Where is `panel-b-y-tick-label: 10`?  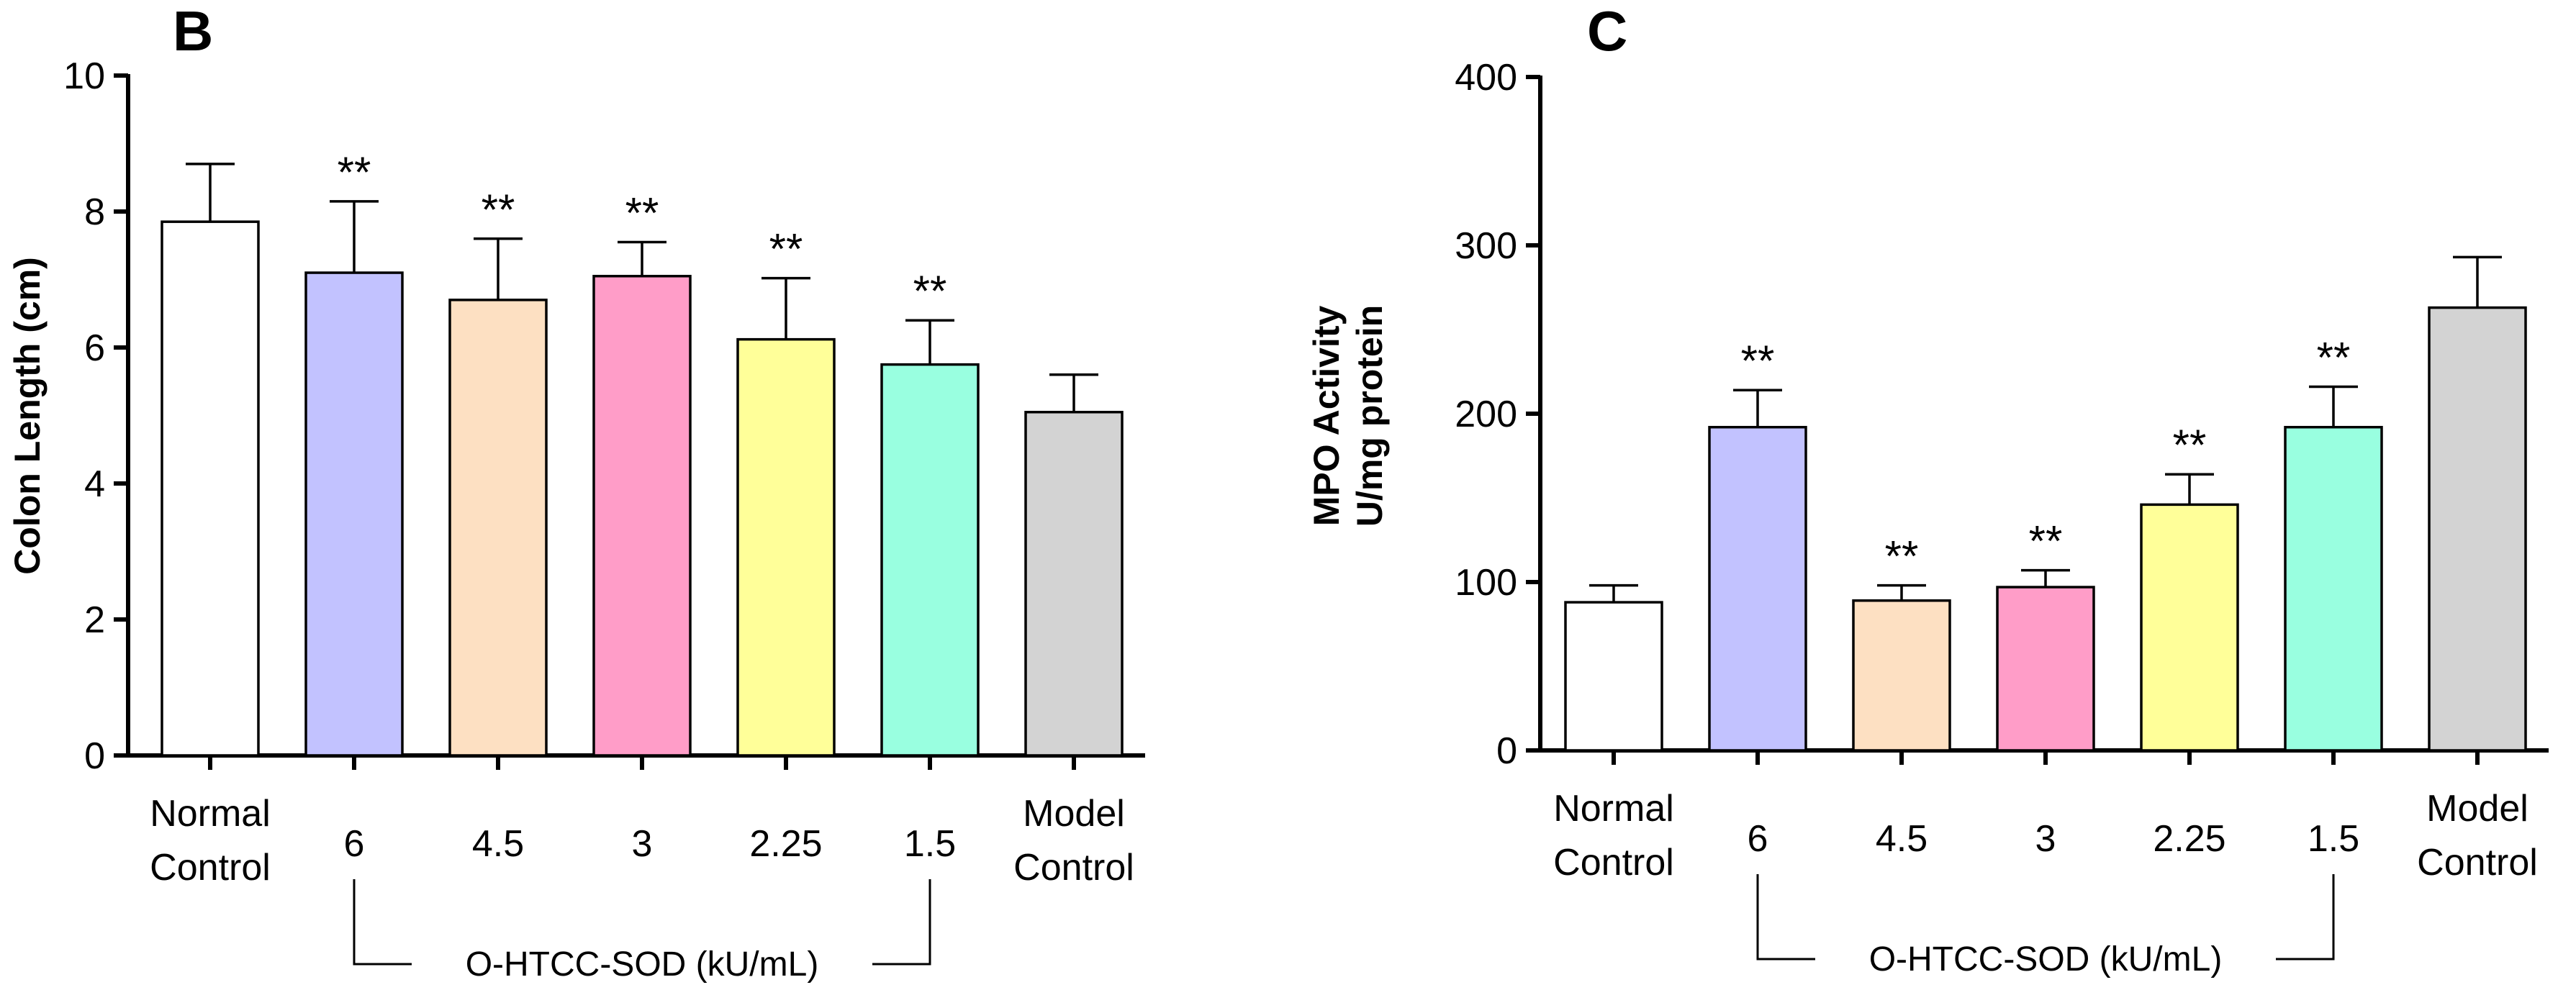
panel-b-y-tick-label: 10 is located at coordinates (84, 76).